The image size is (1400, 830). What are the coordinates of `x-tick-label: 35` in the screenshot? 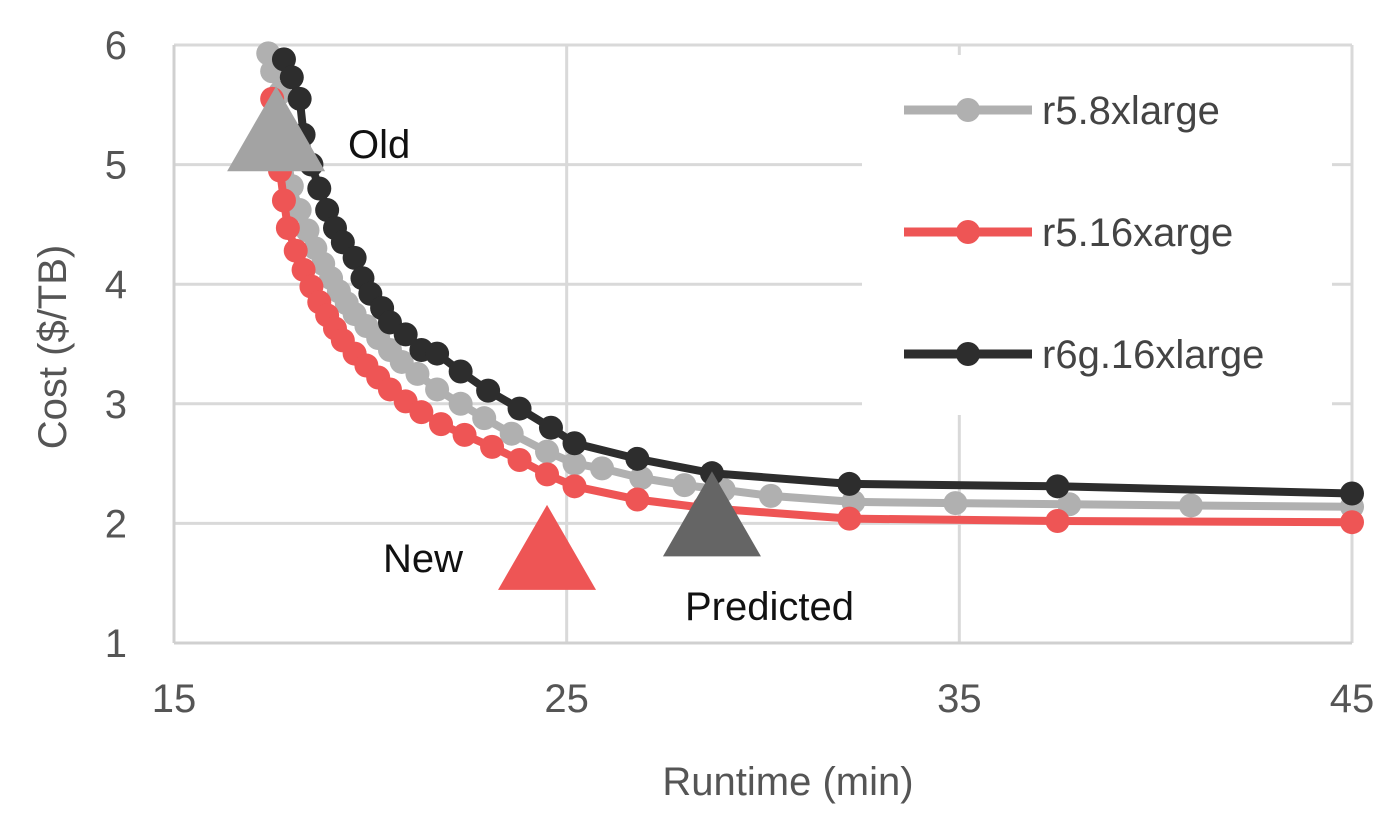 It's located at (959, 699).